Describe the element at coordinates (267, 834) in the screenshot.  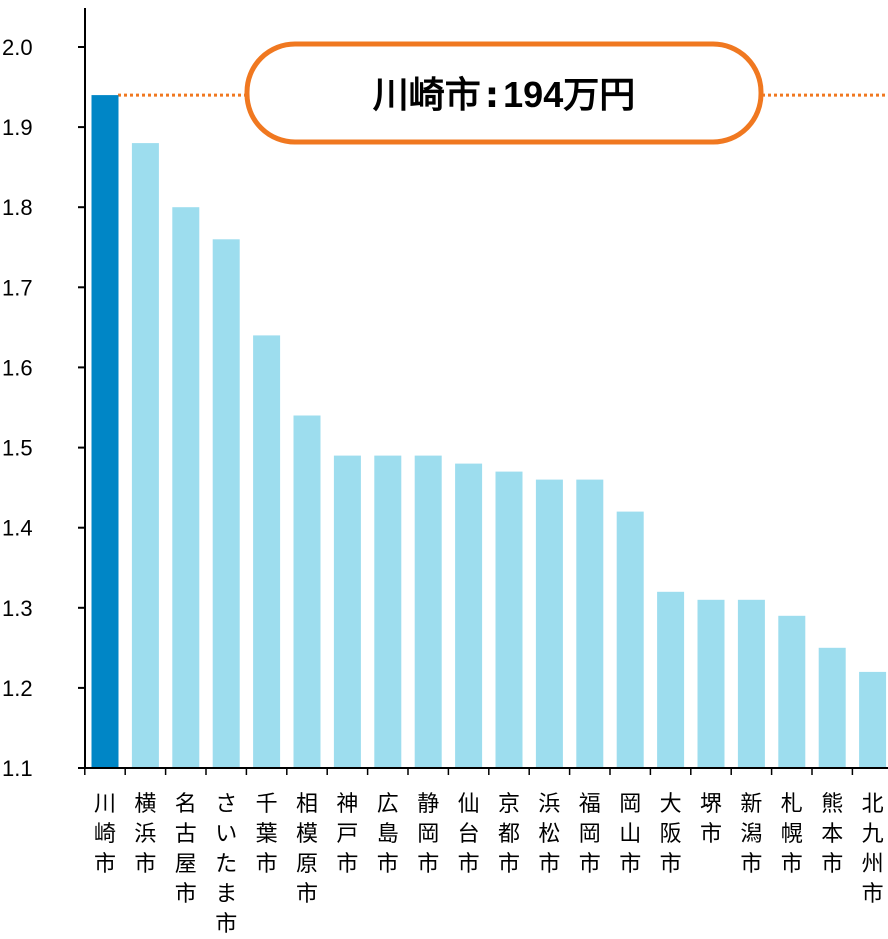
I see `x-tick-label-5: 千葉市` at that location.